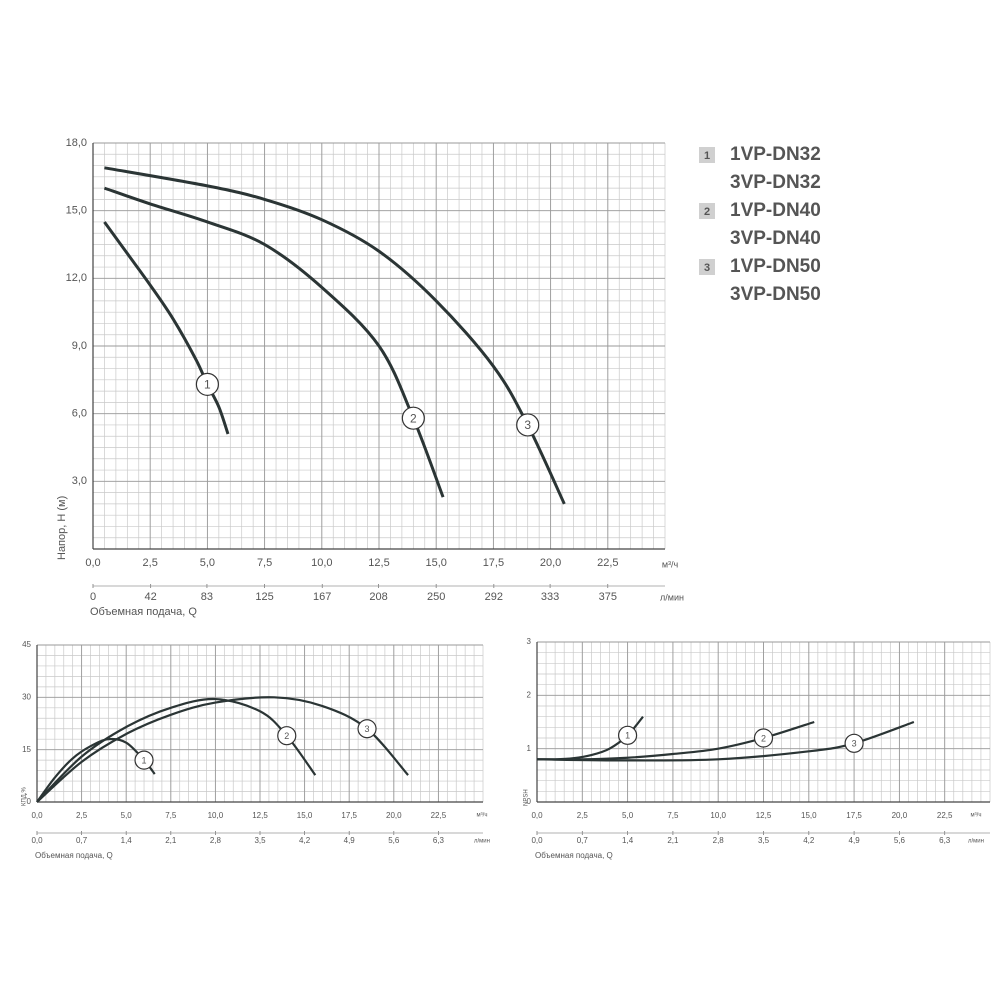 Image resolution: width=1000 pixels, height=1000 pixels. What do you see at coordinates (583, 840) in the screenshot?
I see `x2-tick-label: 0,7` at bounding box center [583, 840].